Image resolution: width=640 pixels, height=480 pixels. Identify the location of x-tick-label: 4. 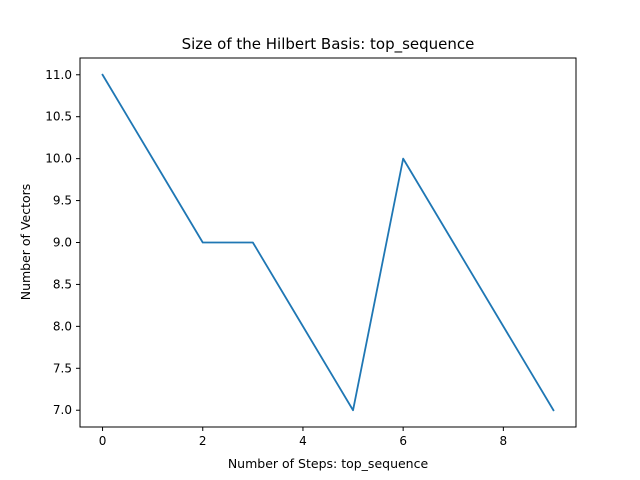
(303, 441).